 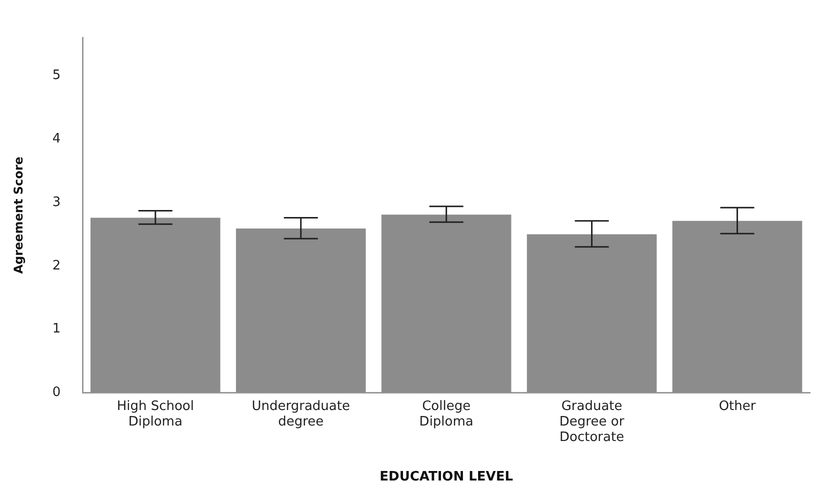 What do you see at coordinates (301, 414) in the screenshot?
I see `x-tick-label: Undergraduate degree` at bounding box center [301, 414].